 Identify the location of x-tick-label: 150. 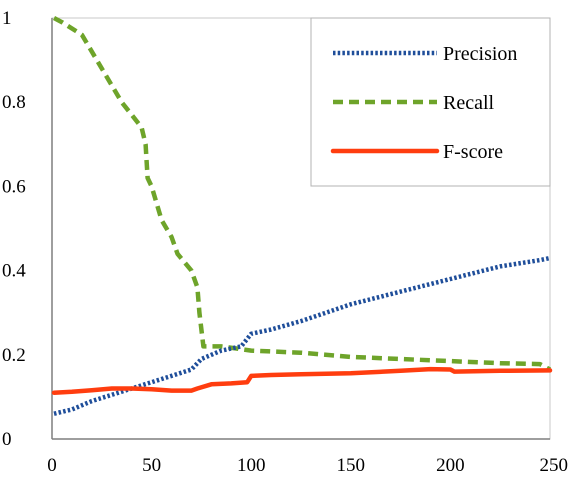
(351, 465).